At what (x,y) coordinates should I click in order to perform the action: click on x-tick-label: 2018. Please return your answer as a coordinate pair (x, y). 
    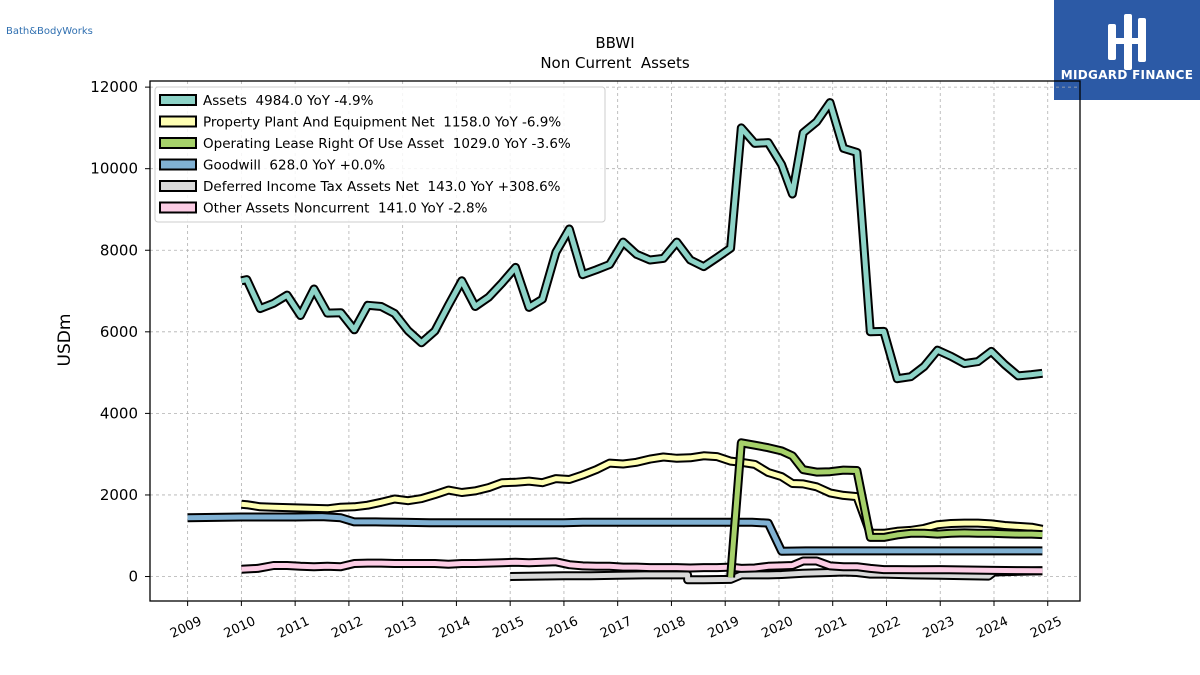
    Looking at the image, I should click on (670, 628).